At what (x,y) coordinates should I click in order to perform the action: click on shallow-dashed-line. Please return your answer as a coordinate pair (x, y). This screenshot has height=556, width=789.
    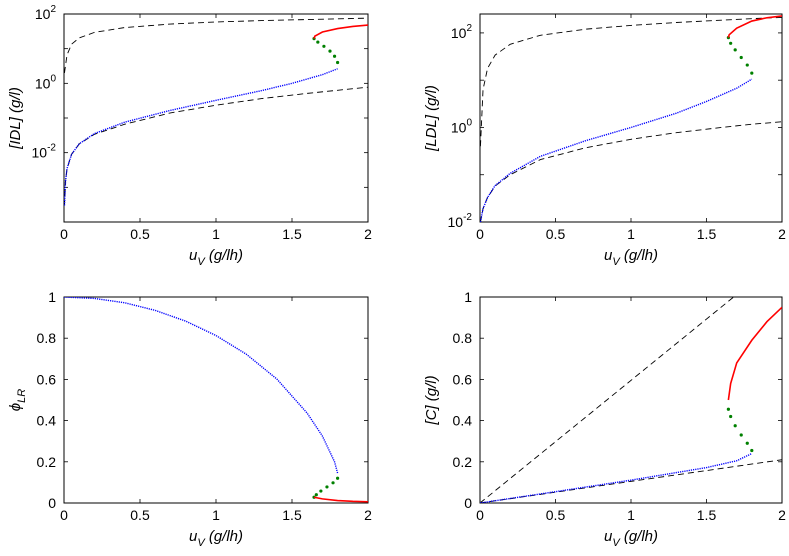
    Looking at the image, I should click on (631, 481).